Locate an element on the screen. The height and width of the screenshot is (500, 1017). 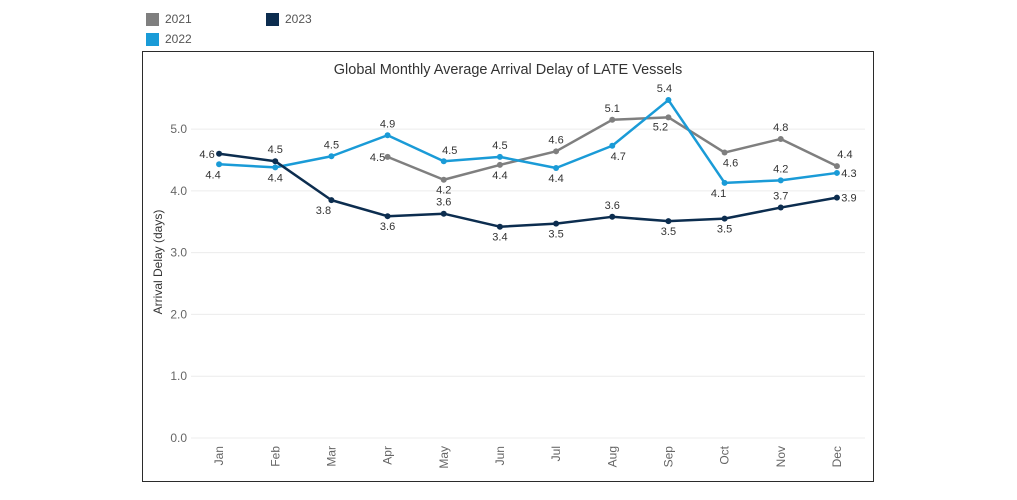
data-label-2023-mar: 3.8 is located at coordinates (323, 211).